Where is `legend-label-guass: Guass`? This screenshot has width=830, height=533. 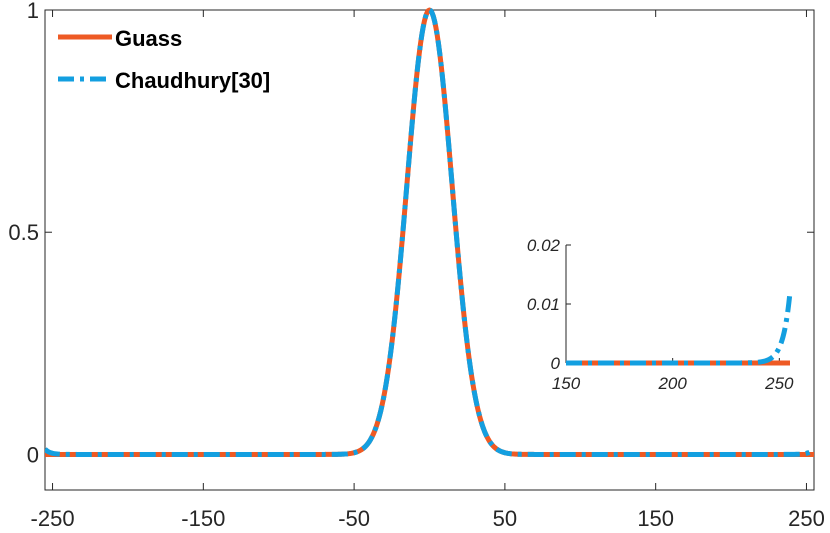 legend-label-guass: Guass is located at coordinates (148, 38).